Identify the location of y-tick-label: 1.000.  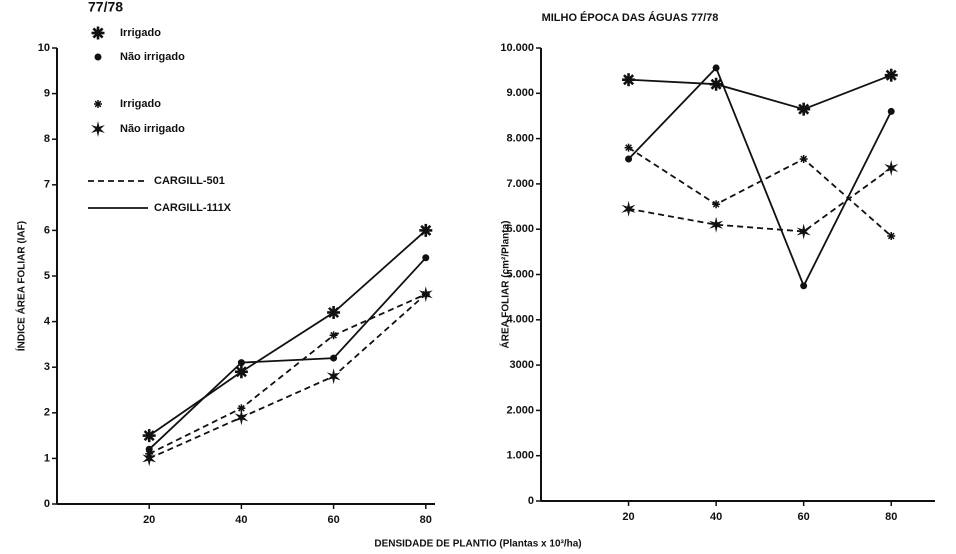
(520, 456).